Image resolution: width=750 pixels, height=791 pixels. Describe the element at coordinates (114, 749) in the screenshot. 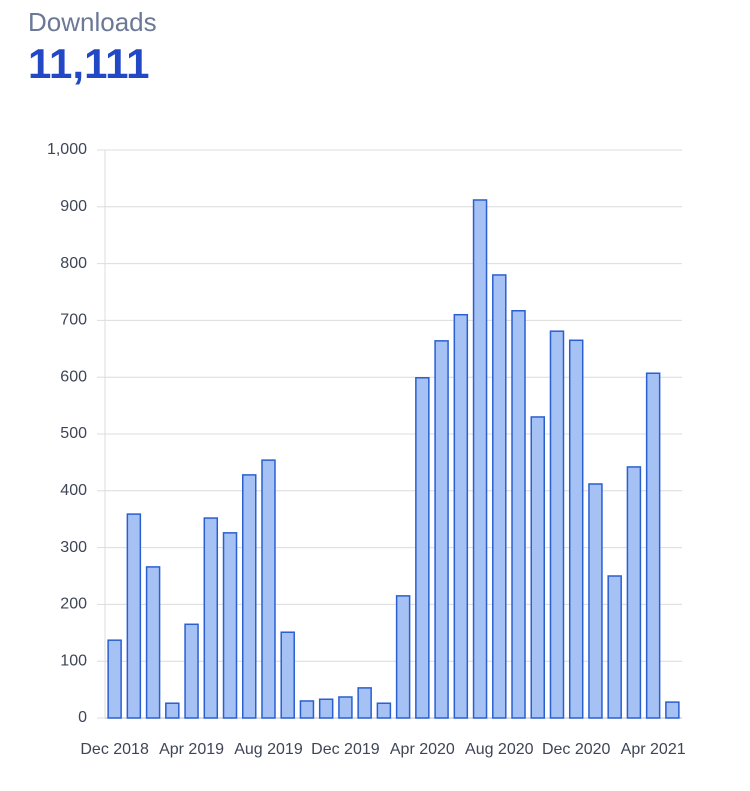

I see `x-tick-label: Dec 2018` at that location.